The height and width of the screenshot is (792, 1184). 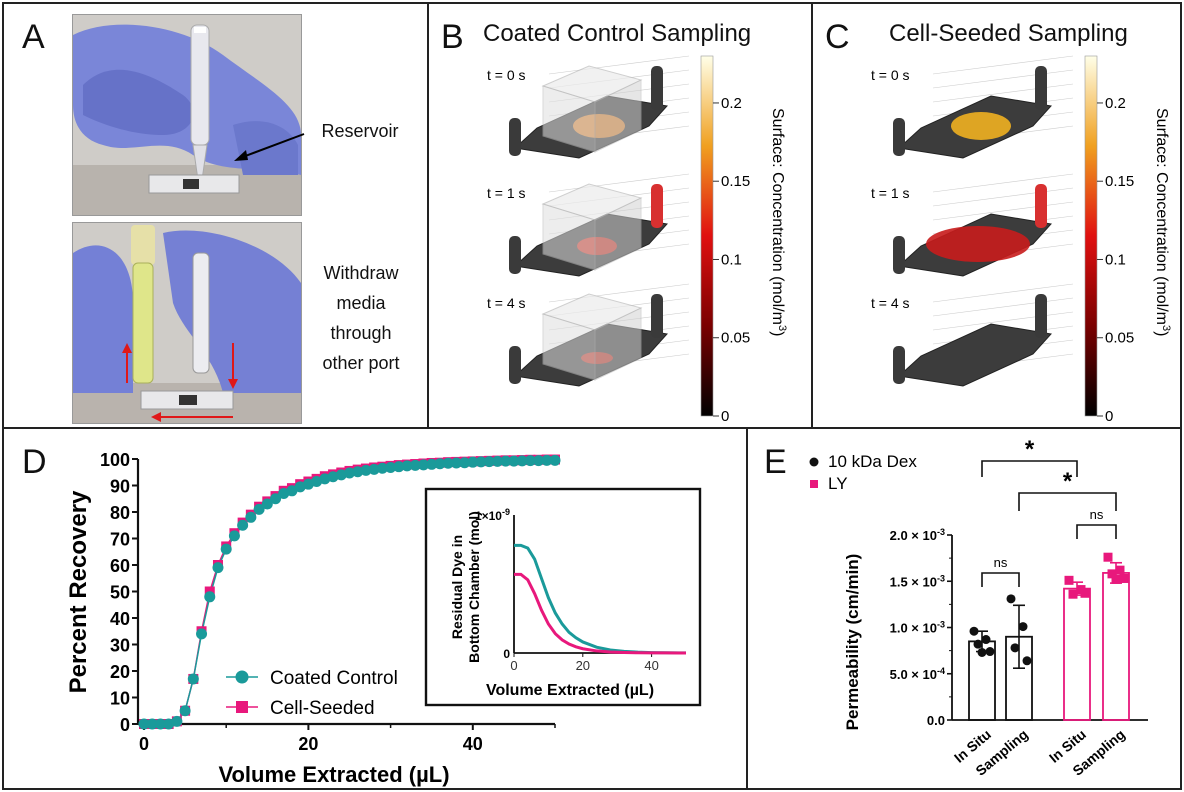 What do you see at coordinates (1001, 562) in the screenshot?
I see `ns-bracket-dex-label: ns` at bounding box center [1001, 562].